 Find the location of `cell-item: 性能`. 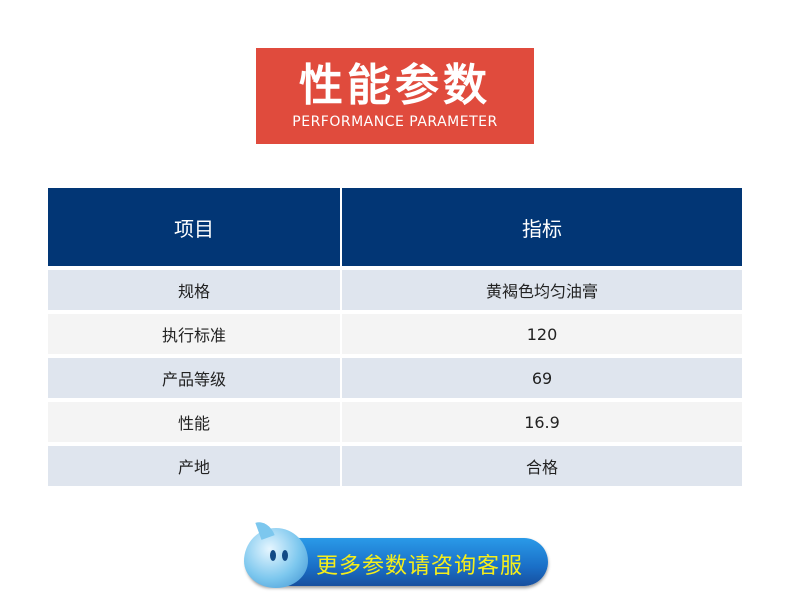

cell-item: 性能 is located at coordinates (194, 422).